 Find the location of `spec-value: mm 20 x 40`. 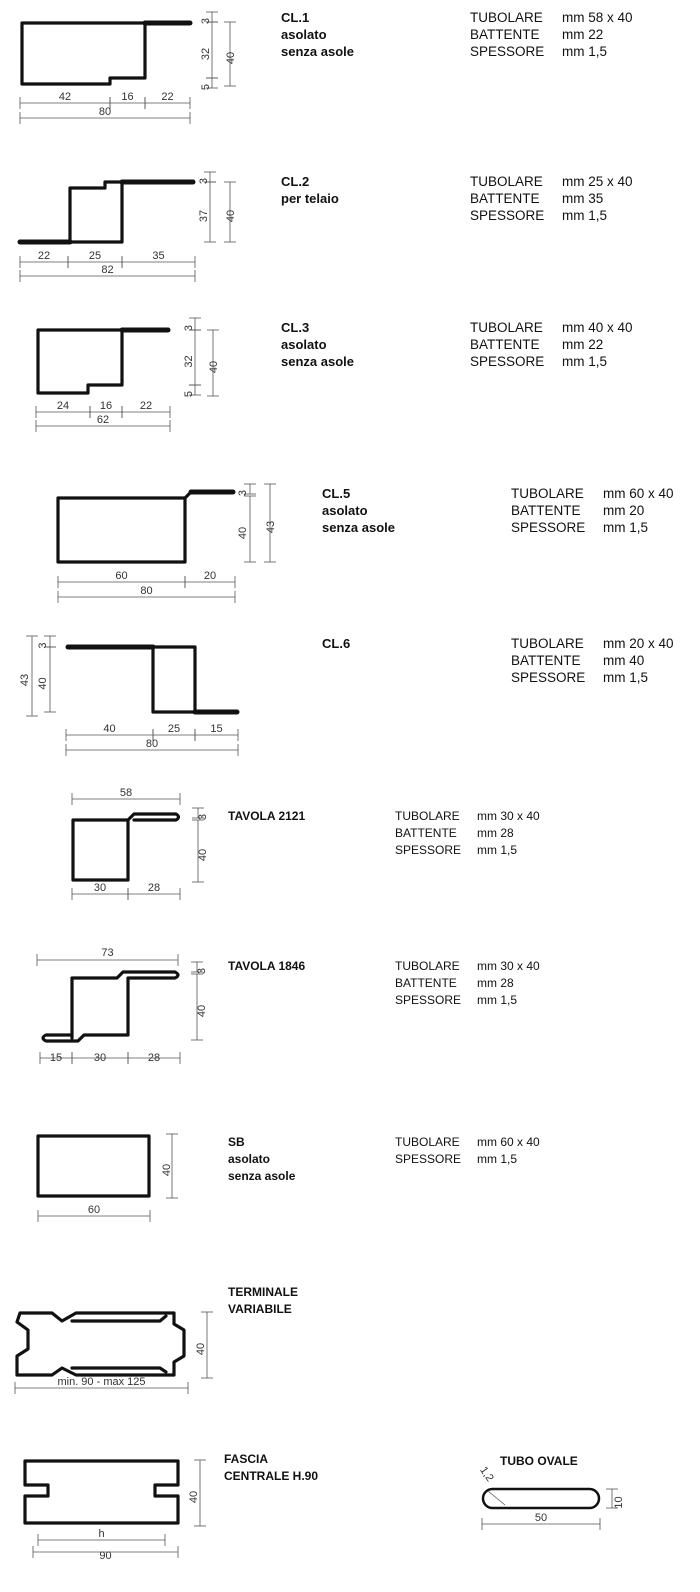

spec-value: mm 20 x 40 is located at coordinates (638, 643).